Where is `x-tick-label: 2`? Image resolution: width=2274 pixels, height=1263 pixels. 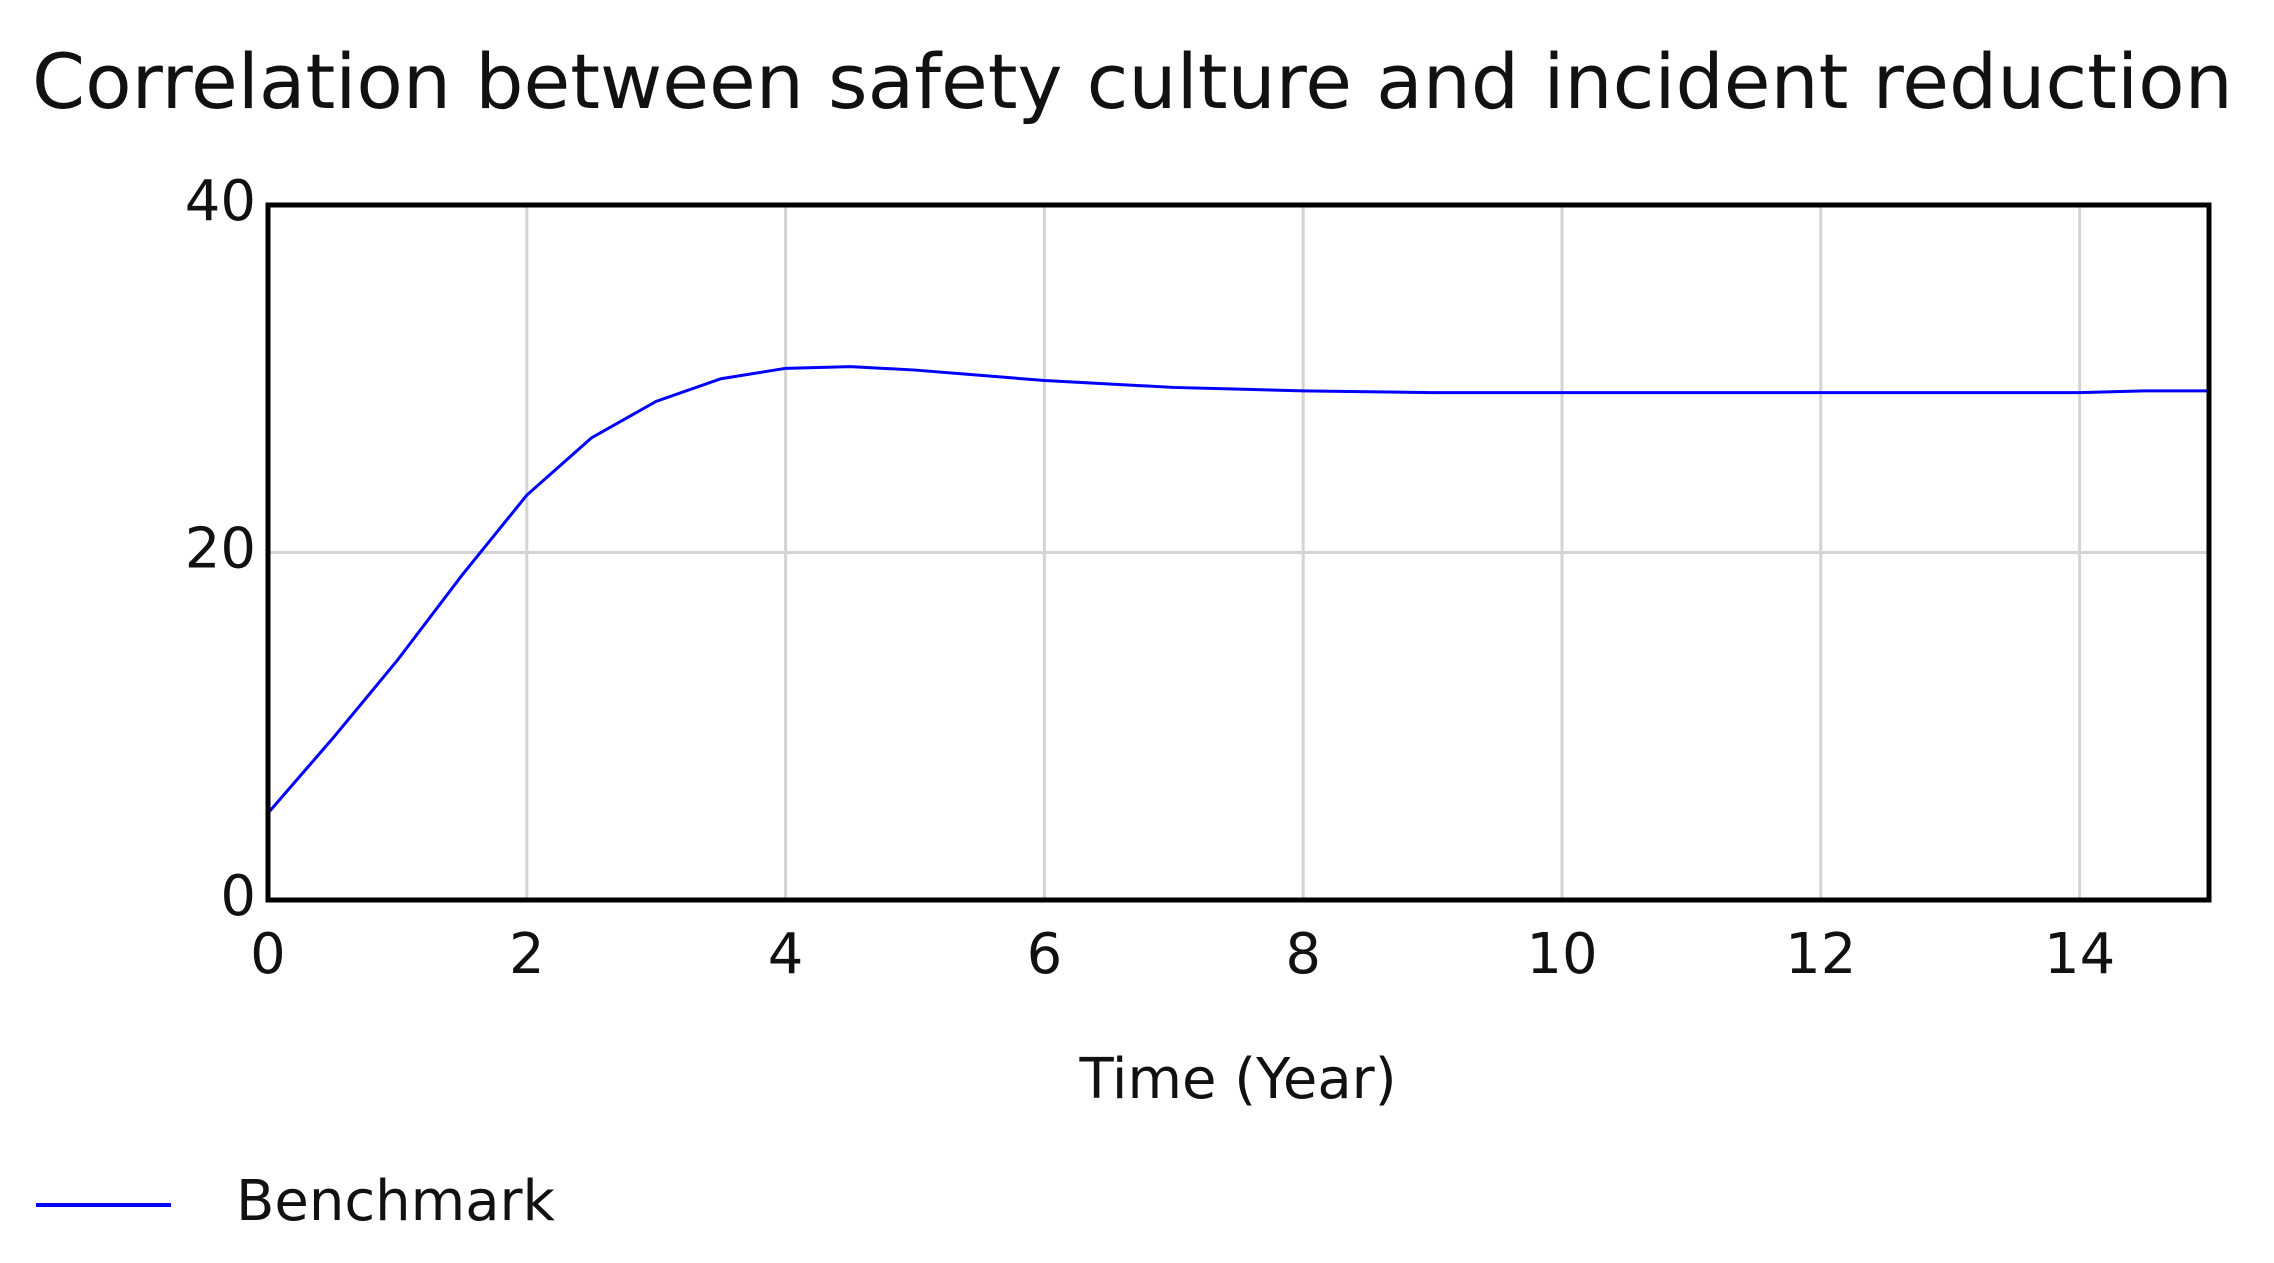
x-tick-label: 2 is located at coordinates (527, 954).